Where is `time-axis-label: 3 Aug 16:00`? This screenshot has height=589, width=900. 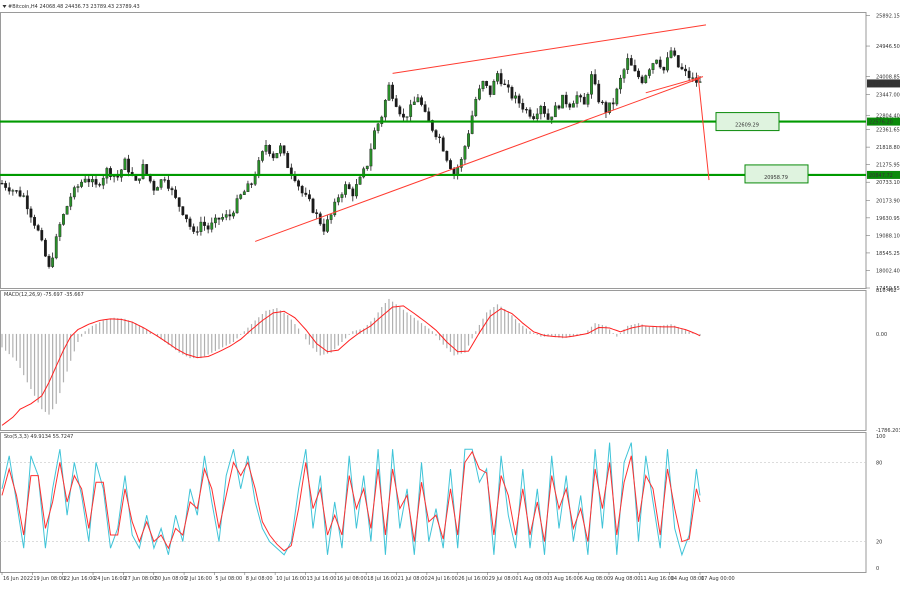 time-axis-label: 3 Aug 16:00 is located at coordinates (564, 579).